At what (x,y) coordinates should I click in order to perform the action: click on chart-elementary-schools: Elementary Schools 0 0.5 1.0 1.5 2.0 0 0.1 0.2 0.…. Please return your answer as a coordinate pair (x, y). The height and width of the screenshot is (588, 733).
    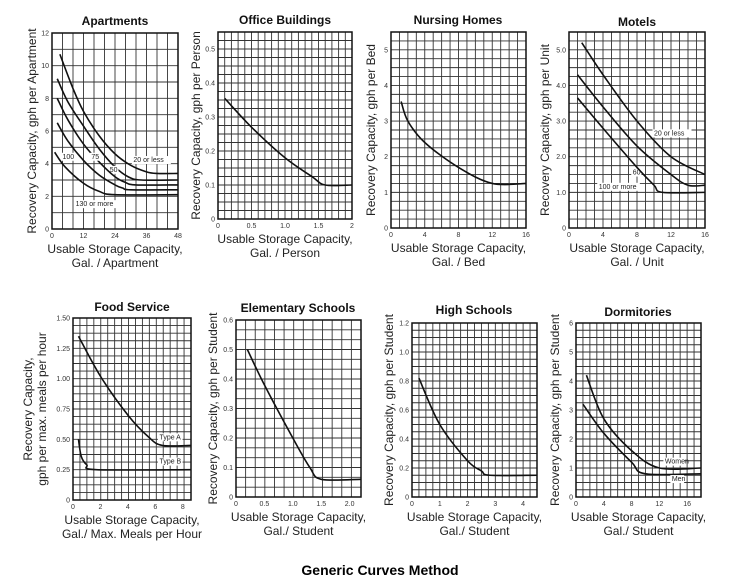
    Looking at the image, I should click on (286, 419).